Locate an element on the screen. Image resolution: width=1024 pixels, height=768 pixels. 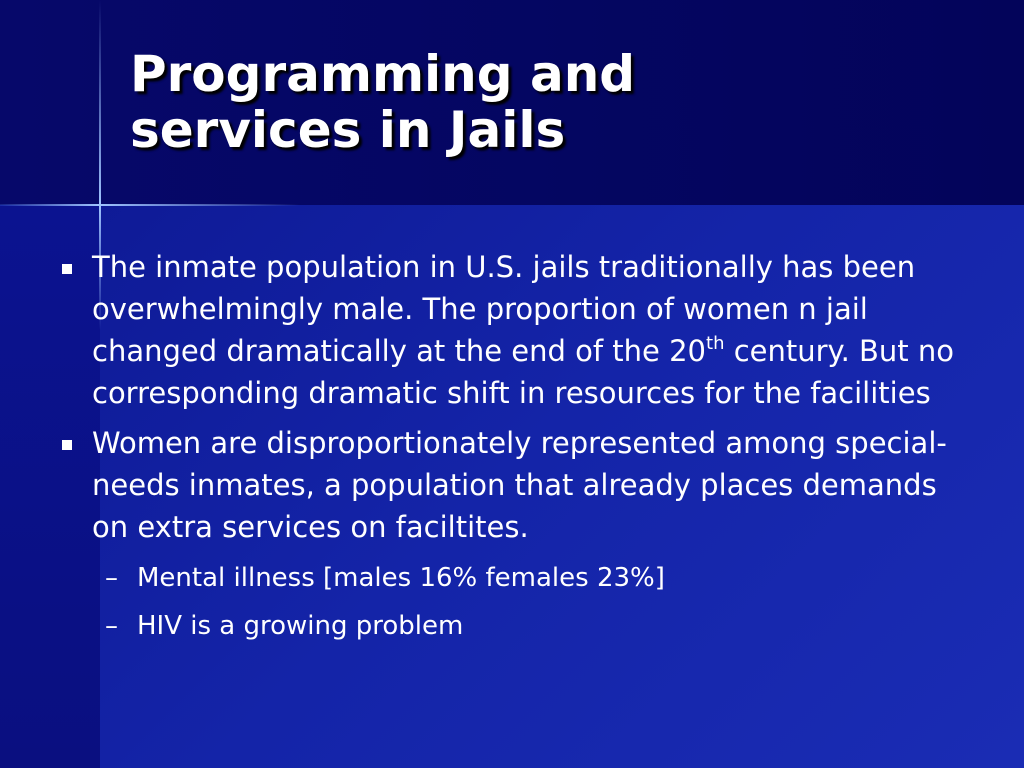
side-band is located at coordinates (50, 486).